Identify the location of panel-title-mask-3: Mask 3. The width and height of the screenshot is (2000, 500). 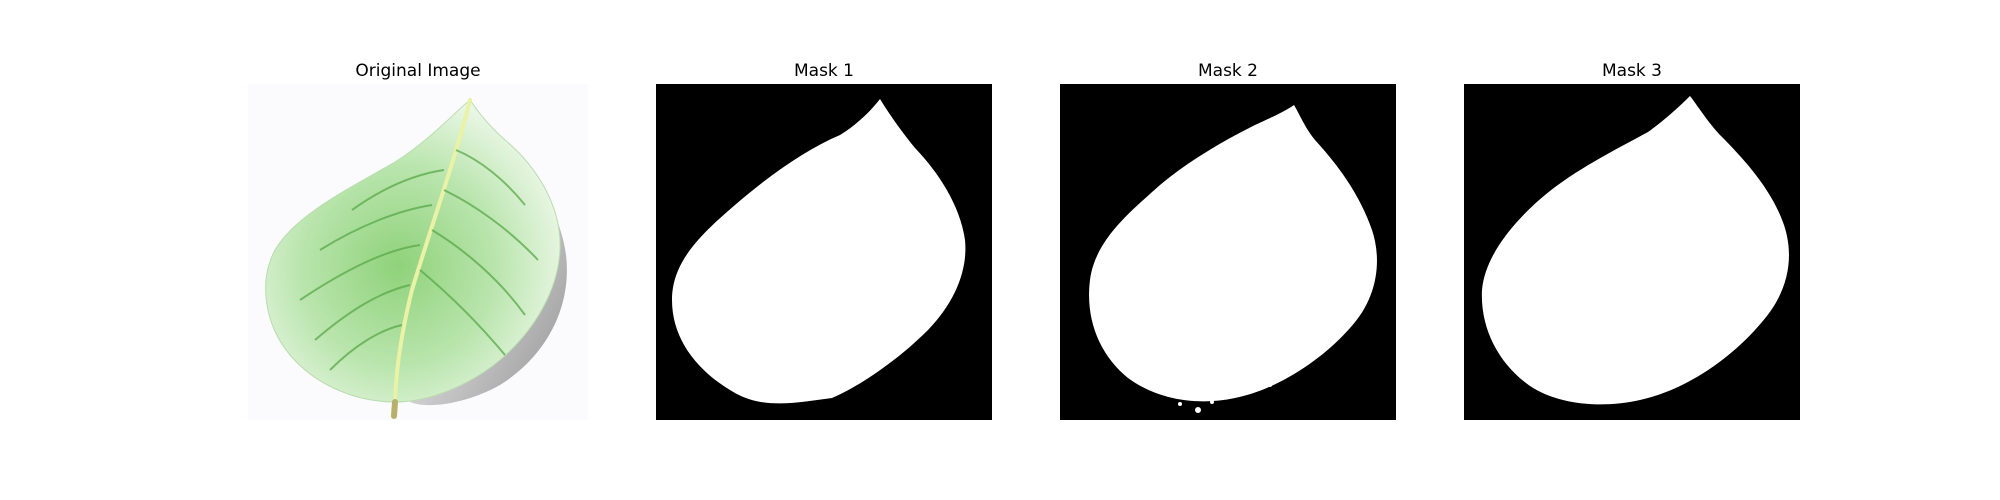
(1632, 71).